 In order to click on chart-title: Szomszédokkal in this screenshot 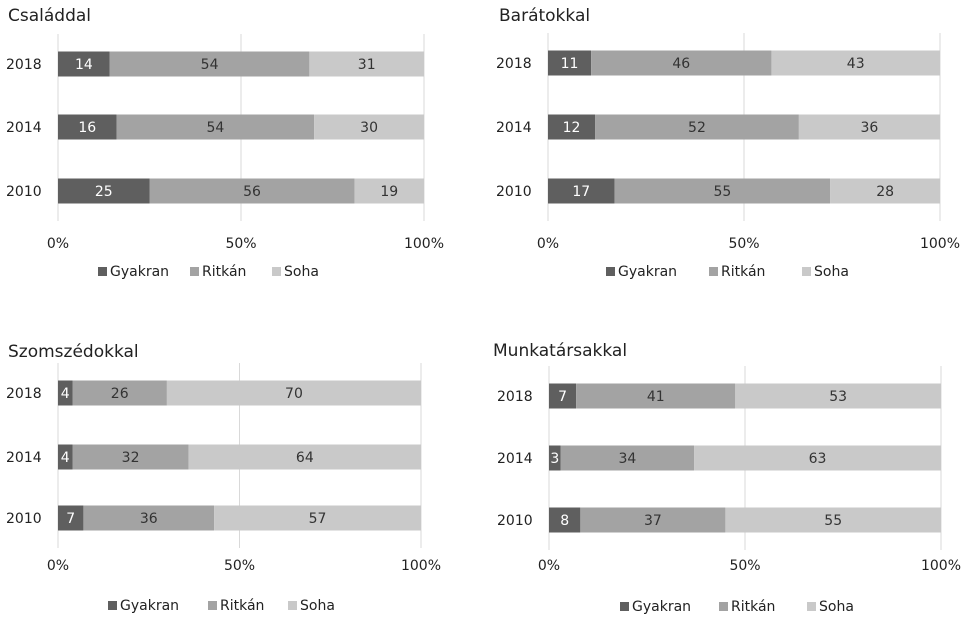, I will do `click(73, 352)`.